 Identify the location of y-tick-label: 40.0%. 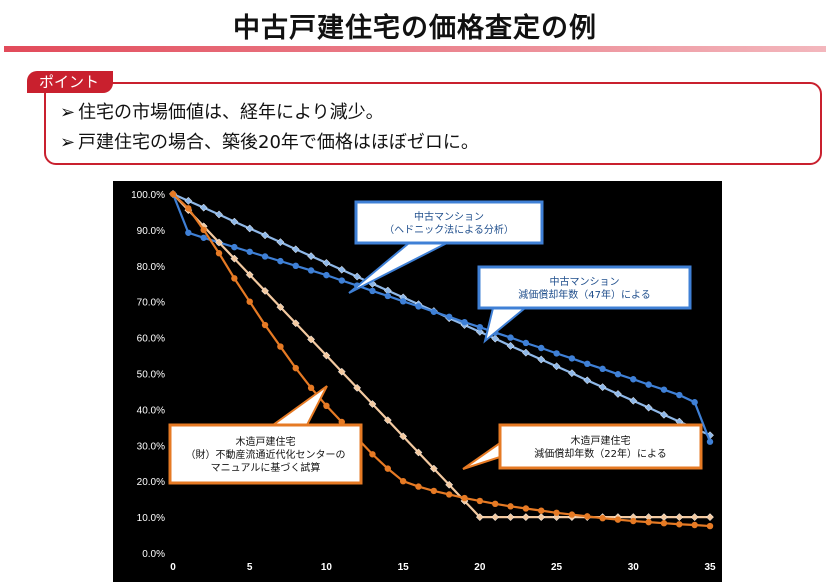
(151, 410).